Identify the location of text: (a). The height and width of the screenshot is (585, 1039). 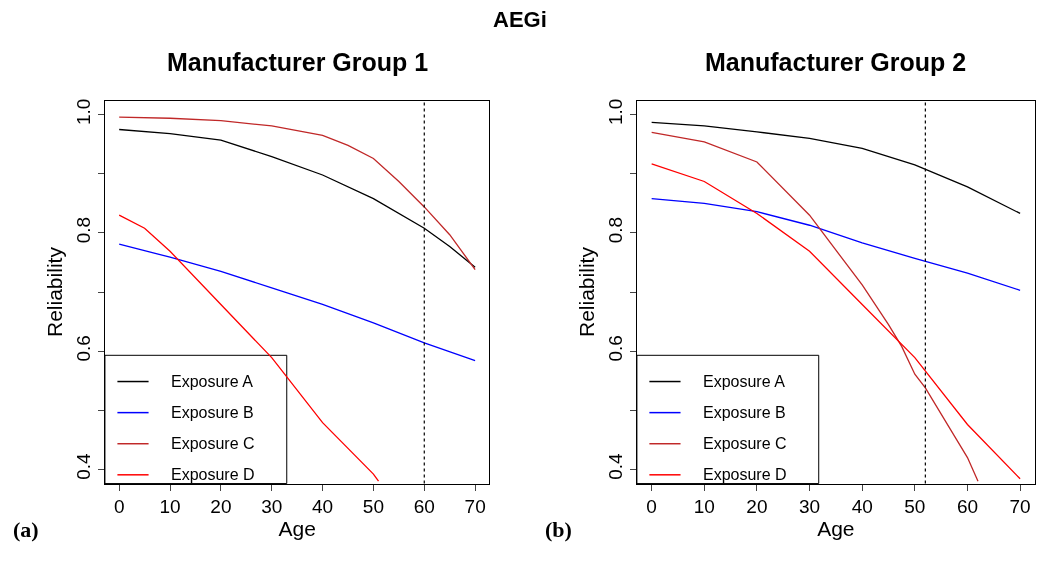
(26, 529).